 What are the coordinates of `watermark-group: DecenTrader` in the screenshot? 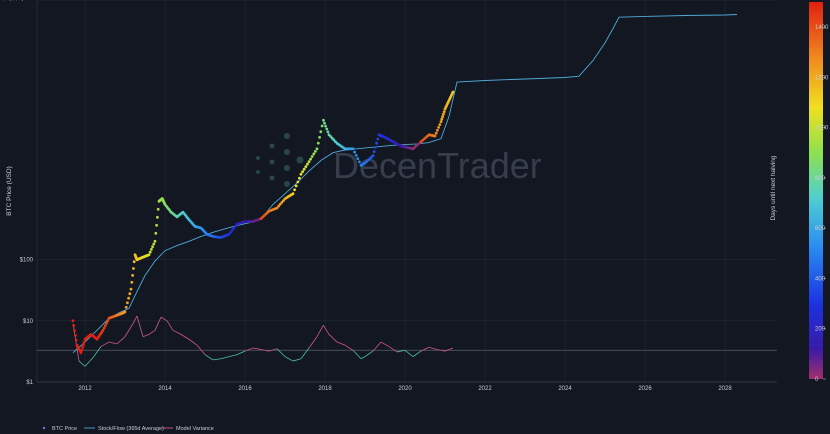 It's located at (399, 160).